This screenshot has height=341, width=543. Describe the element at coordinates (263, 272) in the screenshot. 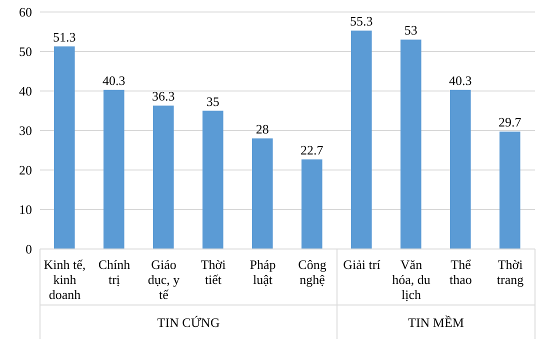

I see `x-tick-label: Pháp luật` at that location.